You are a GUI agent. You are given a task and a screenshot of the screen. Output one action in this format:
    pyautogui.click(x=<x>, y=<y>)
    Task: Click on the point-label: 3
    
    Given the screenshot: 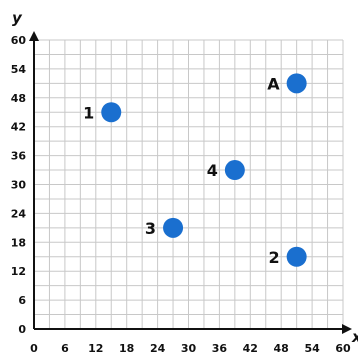 What is the action you would take?
    pyautogui.click(x=150, y=228)
    